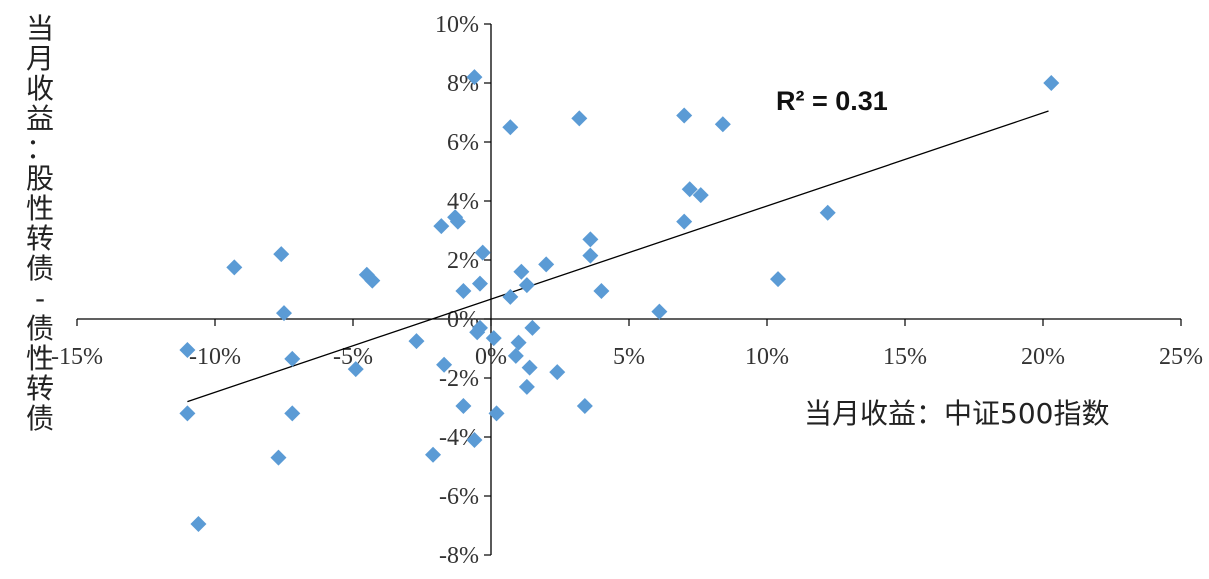  What do you see at coordinates (463, 202) in the screenshot?
I see `y-tick-label: 4%` at bounding box center [463, 202].